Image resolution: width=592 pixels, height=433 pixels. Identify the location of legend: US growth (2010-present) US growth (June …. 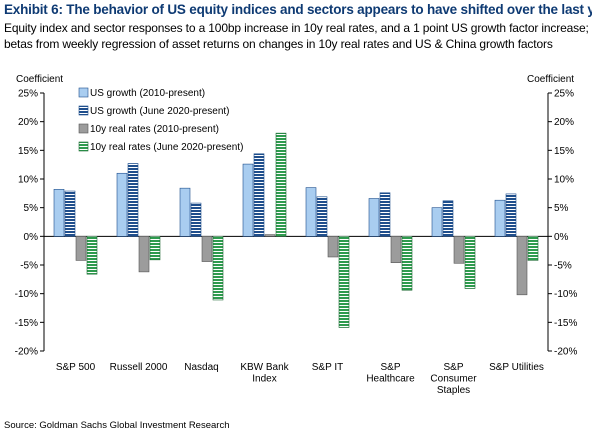
(160, 120).